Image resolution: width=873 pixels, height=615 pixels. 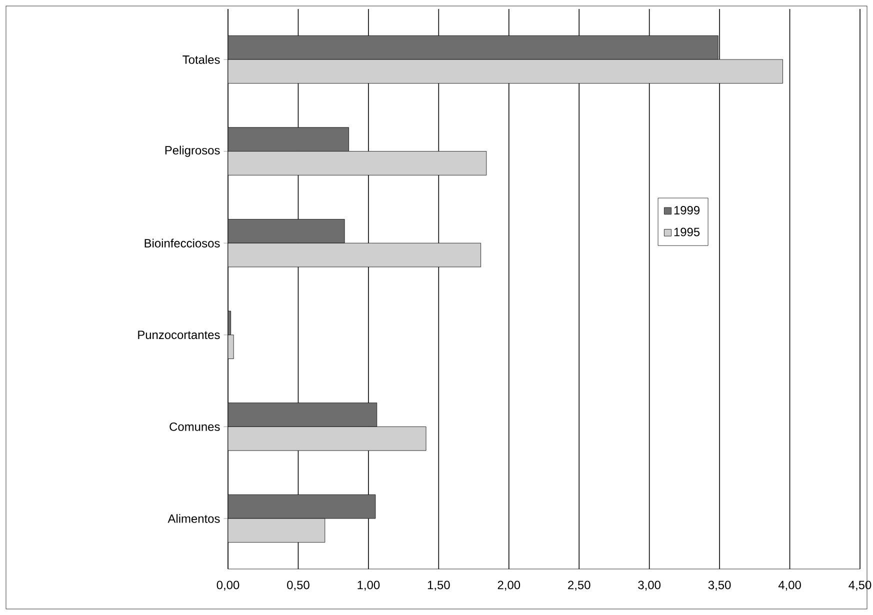 I want to click on x-tick-label: 4,00, so click(x=789, y=585).